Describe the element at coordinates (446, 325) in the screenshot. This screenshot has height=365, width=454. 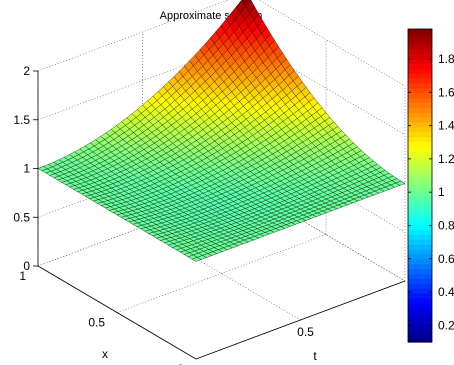
I see `colorbar-tick-label: 0.2` at that location.